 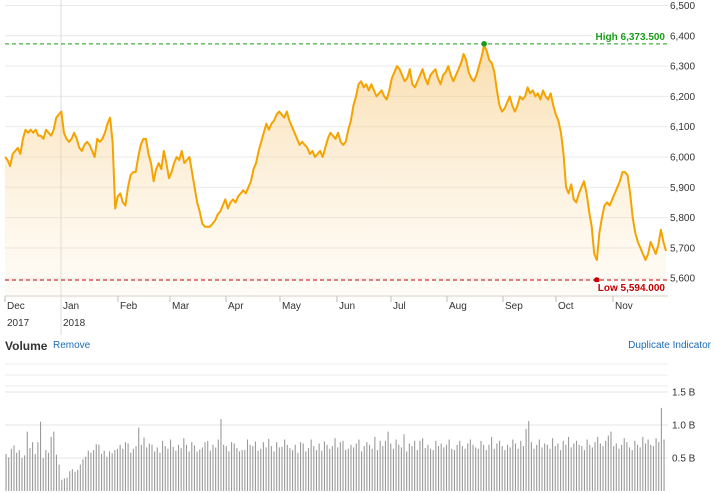 What do you see at coordinates (684, 393) in the screenshot?
I see `volume-tick-label: 1.5 B` at bounding box center [684, 393].